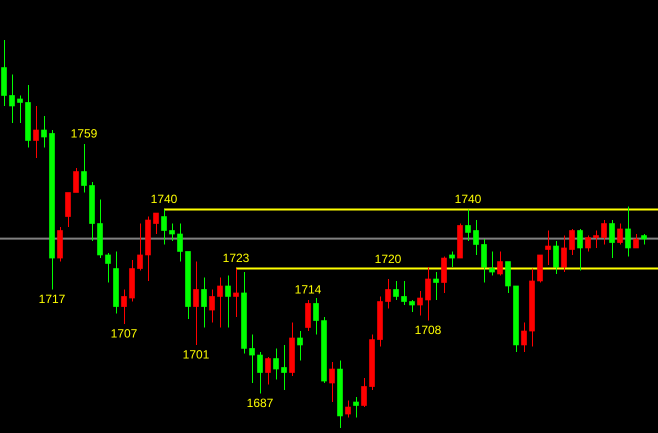 The height and width of the screenshot is (433, 658). What do you see at coordinates (428, 329) in the screenshot?
I see `annotation: 1708` at bounding box center [428, 329].